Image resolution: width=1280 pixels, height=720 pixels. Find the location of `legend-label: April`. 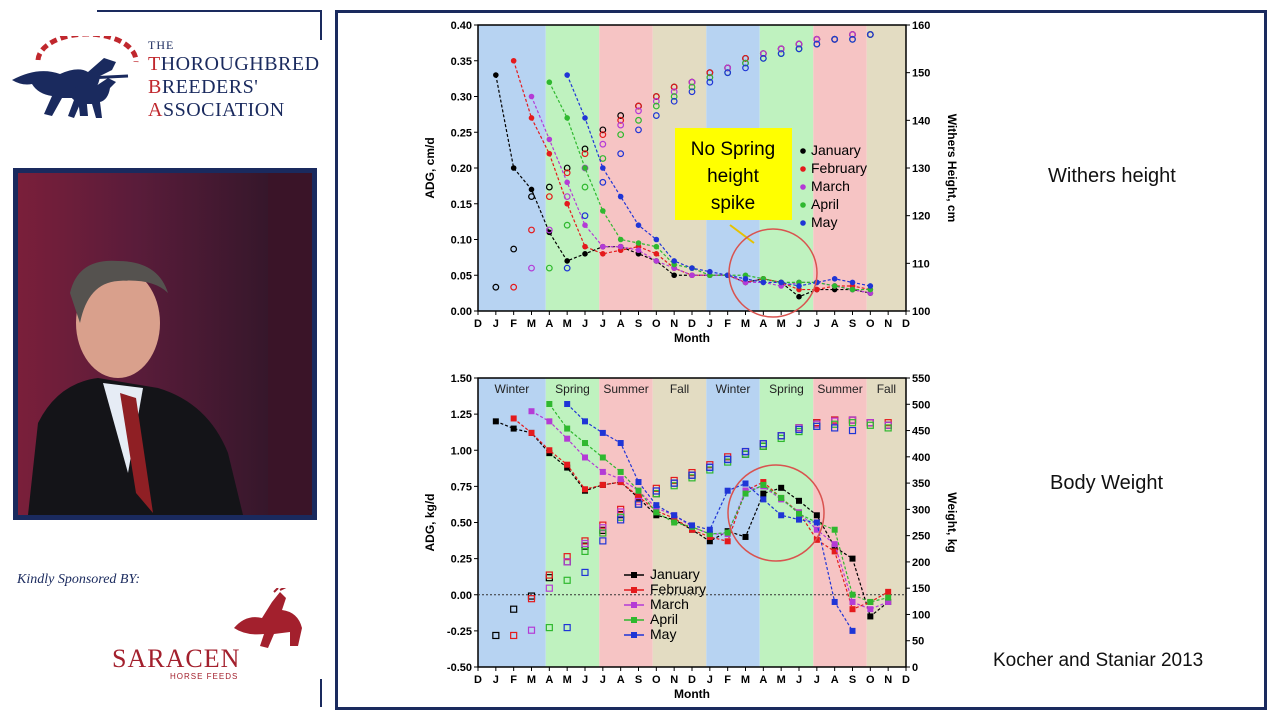

legend-label: April is located at coordinates (825, 204).